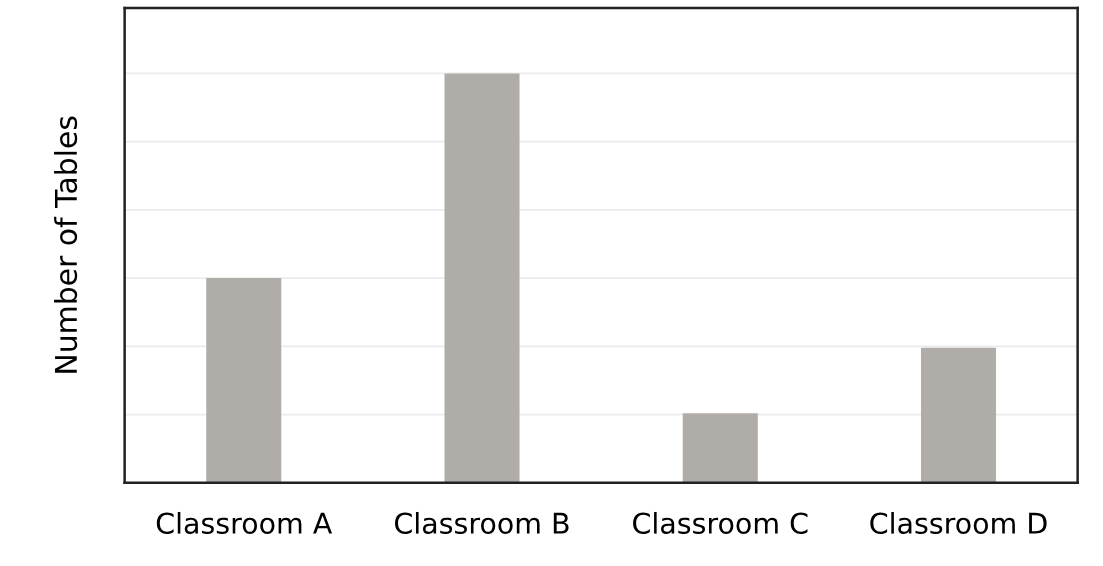 This screenshot has height=566, width=1103. What do you see at coordinates (66, 244) in the screenshot?
I see `y-axis-title: Number of Tables` at bounding box center [66, 244].